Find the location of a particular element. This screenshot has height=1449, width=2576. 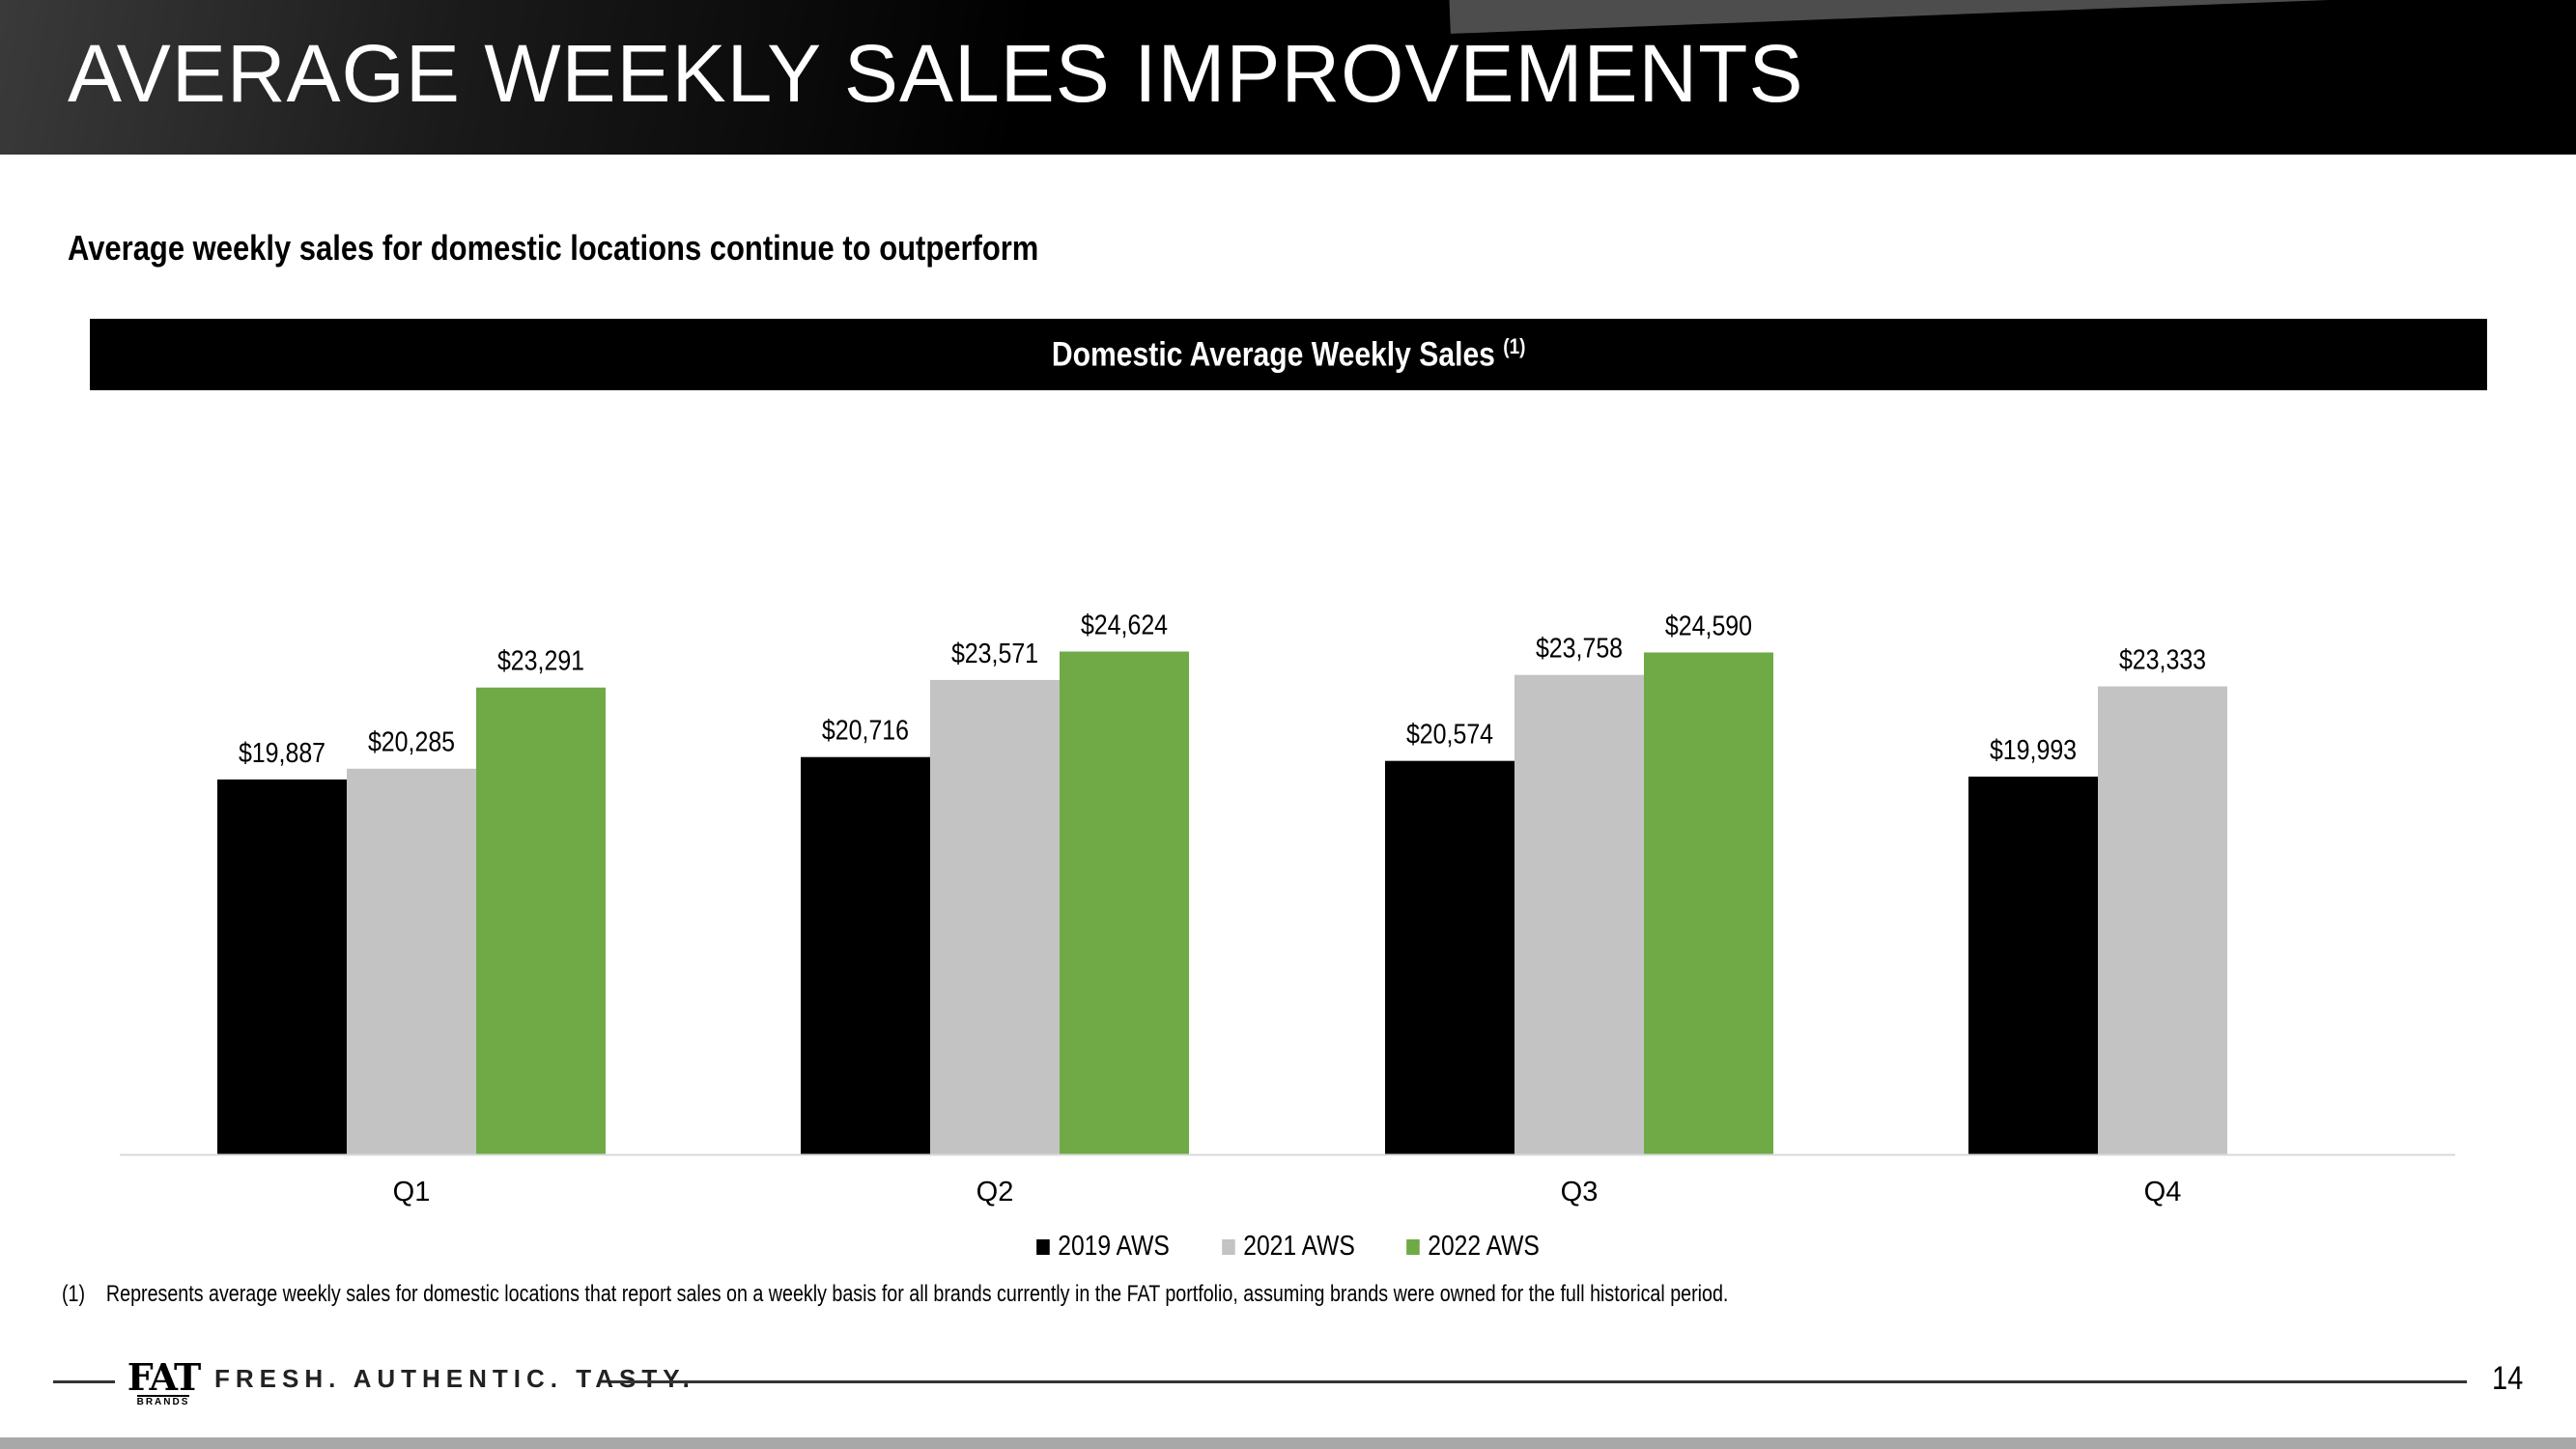

chart-legend: 2019 AWS 2021 AWS 2022 AWS is located at coordinates (1288, 1247).